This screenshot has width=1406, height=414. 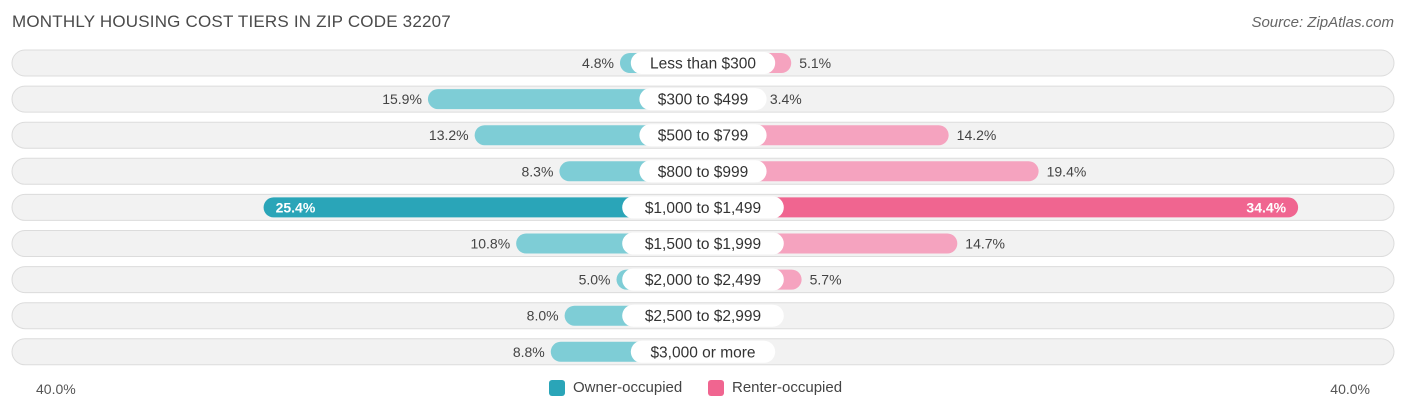 What do you see at coordinates (557, 387) in the screenshot?
I see `legend-swatch-owner` at bounding box center [557, 387].